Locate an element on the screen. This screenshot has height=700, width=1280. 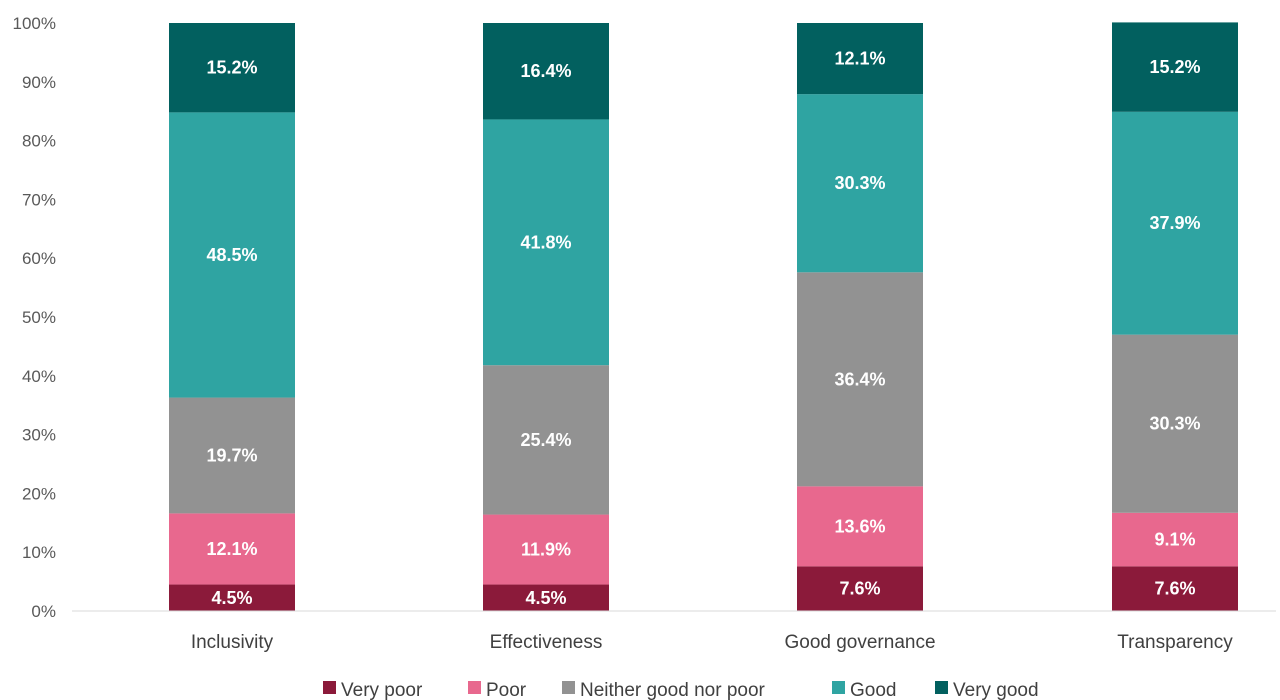
y-axis: 0% 10% 20% 30% 40% 50% 60% 70% 80% 90% 100% is located at coordinates (34, 317).